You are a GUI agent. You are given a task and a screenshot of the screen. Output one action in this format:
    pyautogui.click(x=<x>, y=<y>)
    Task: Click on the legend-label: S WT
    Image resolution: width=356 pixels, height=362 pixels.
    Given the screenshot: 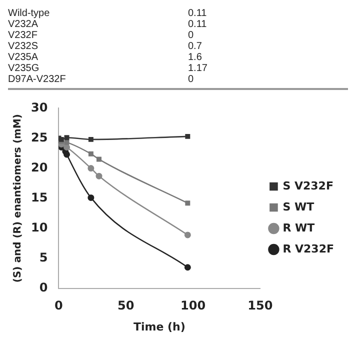 What is the action you would take?
    pyautogui.click(x=298, y=207)
    